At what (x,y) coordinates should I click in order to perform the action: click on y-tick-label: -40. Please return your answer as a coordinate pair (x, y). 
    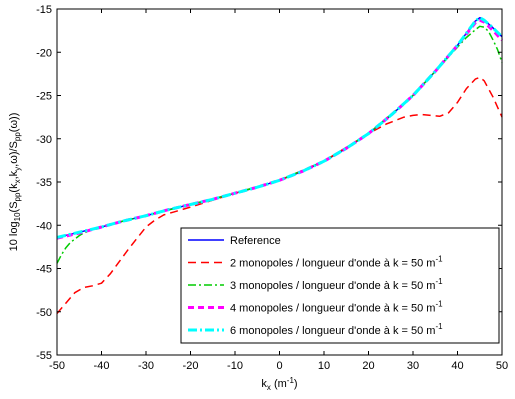
    Looking at the image, I should click on (44, 226).